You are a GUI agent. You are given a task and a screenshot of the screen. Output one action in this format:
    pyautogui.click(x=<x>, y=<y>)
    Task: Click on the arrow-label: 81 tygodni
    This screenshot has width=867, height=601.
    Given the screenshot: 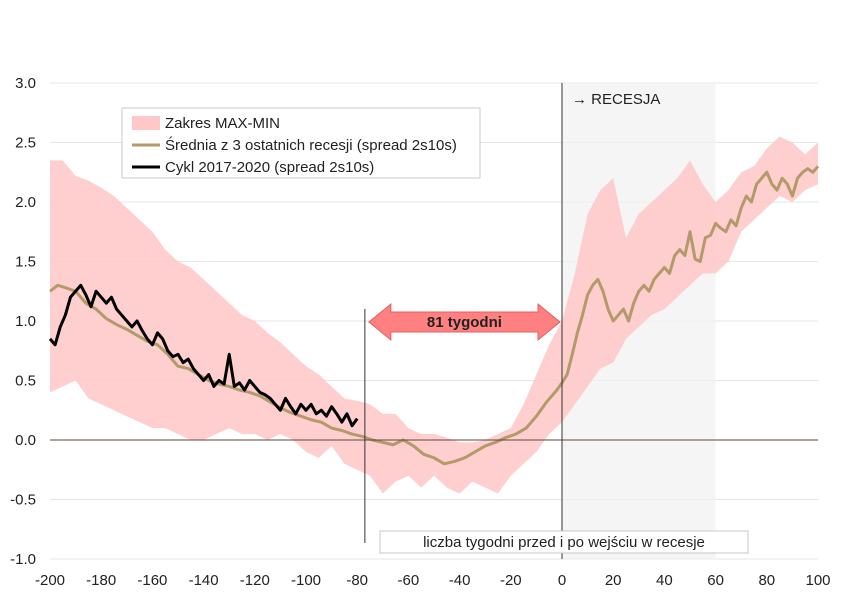 What is the action you would take?
    pyautogui.click(x=464, y=322)
    